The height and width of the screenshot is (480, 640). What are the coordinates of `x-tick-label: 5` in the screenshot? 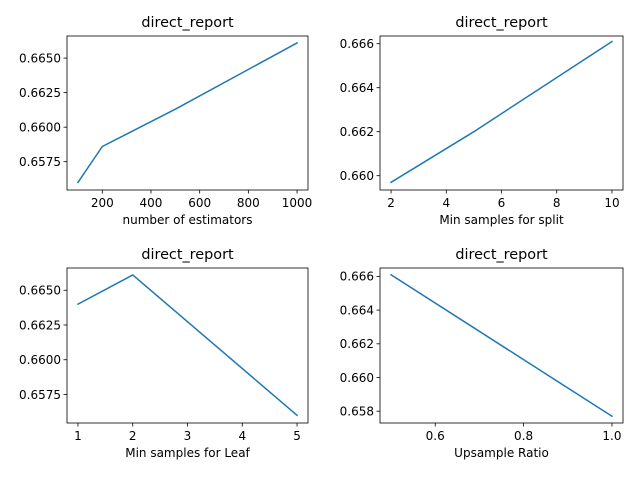 It's located at (297, 436).